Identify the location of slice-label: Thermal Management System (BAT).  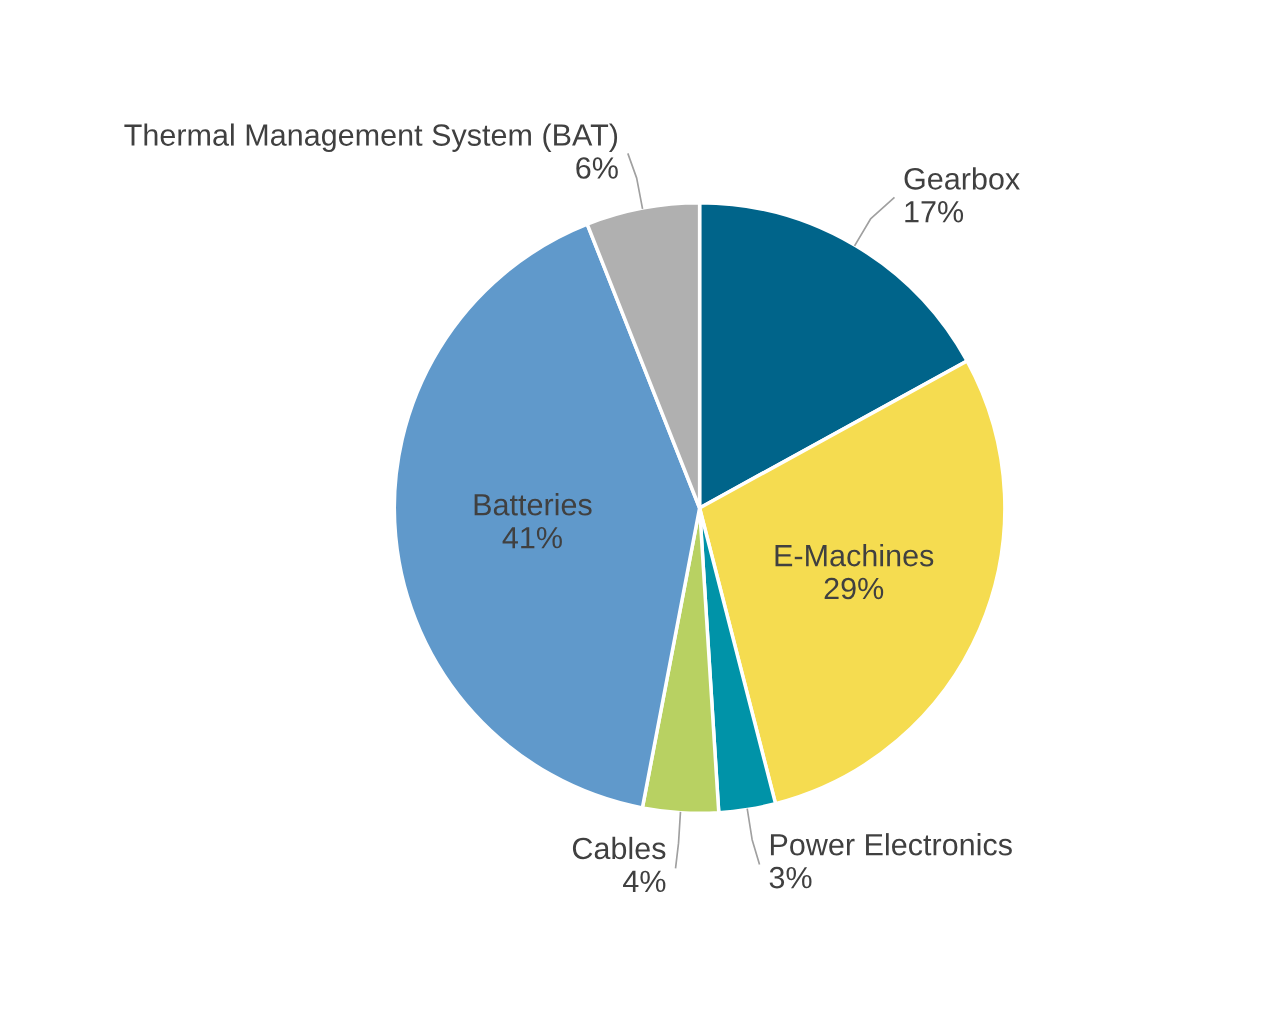
(371, 137).